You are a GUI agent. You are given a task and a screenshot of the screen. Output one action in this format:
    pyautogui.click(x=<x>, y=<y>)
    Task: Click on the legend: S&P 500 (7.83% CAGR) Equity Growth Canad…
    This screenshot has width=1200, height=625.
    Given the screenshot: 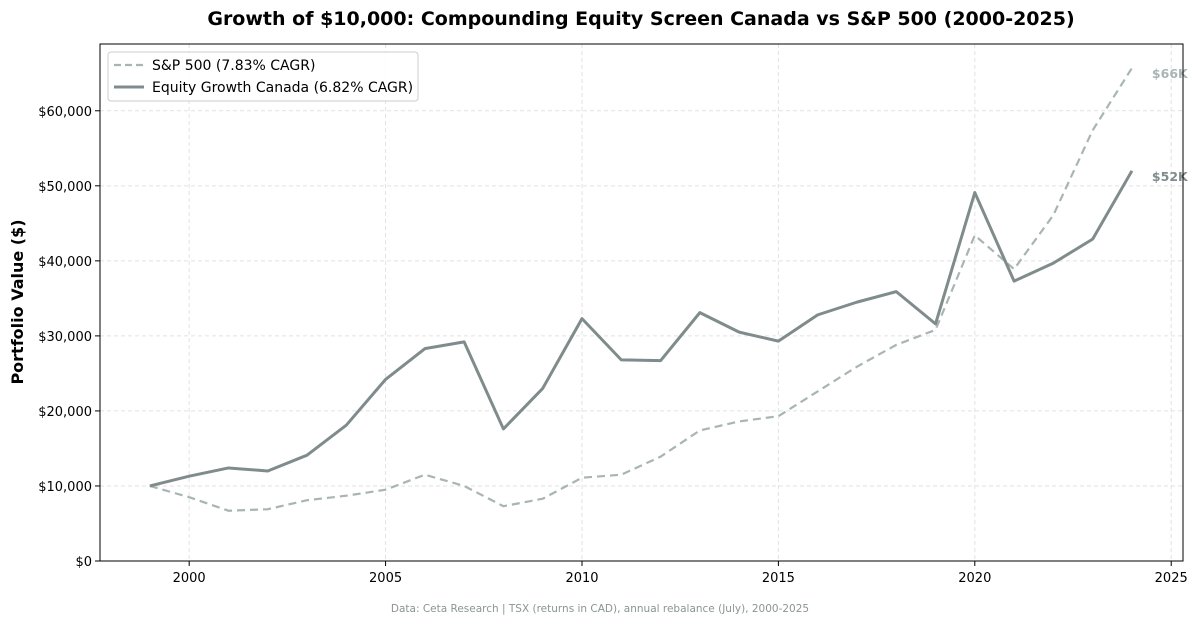 What is the action you would take?
    pyautogui.click(x=263, y=76)
    